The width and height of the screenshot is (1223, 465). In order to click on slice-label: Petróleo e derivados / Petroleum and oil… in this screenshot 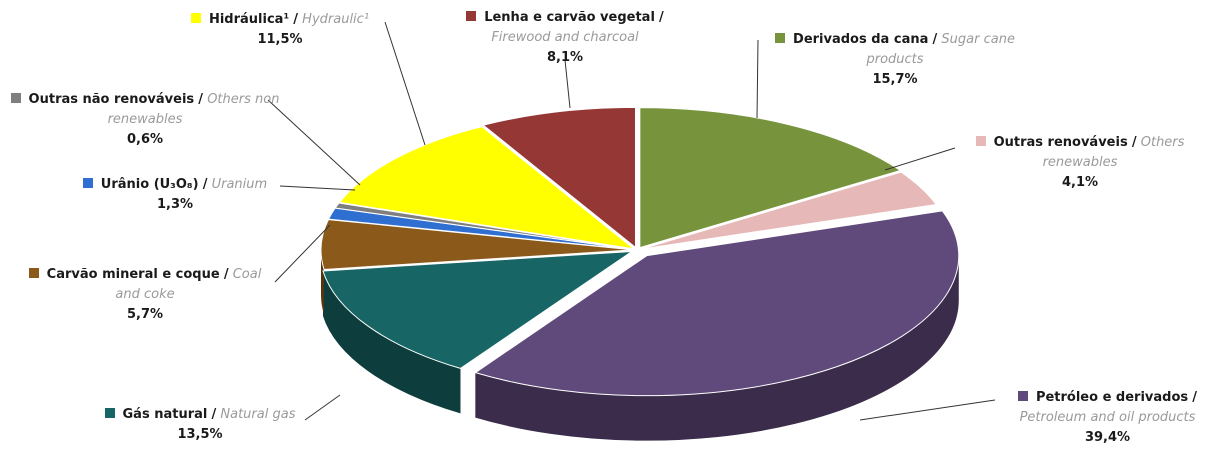, I will do `click(1107, 418)`.